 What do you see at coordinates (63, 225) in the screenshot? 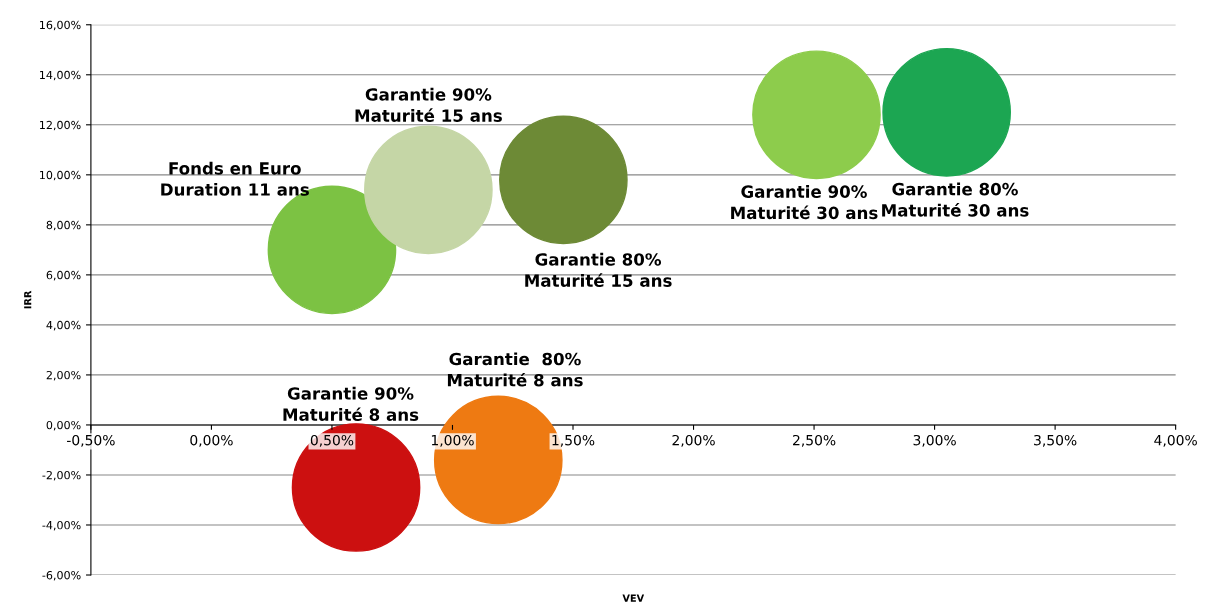
I see `y-tick-label: 8,00%` at bounding box center [63, 225].